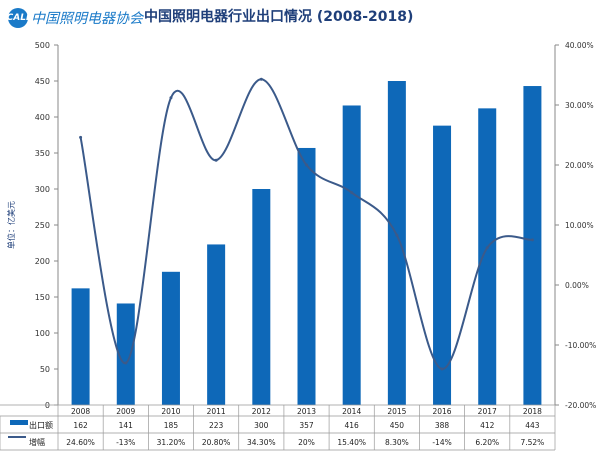 This screenshot has width=601, height=451. I want to click on y-tick-label: 150, so click(42, 297).